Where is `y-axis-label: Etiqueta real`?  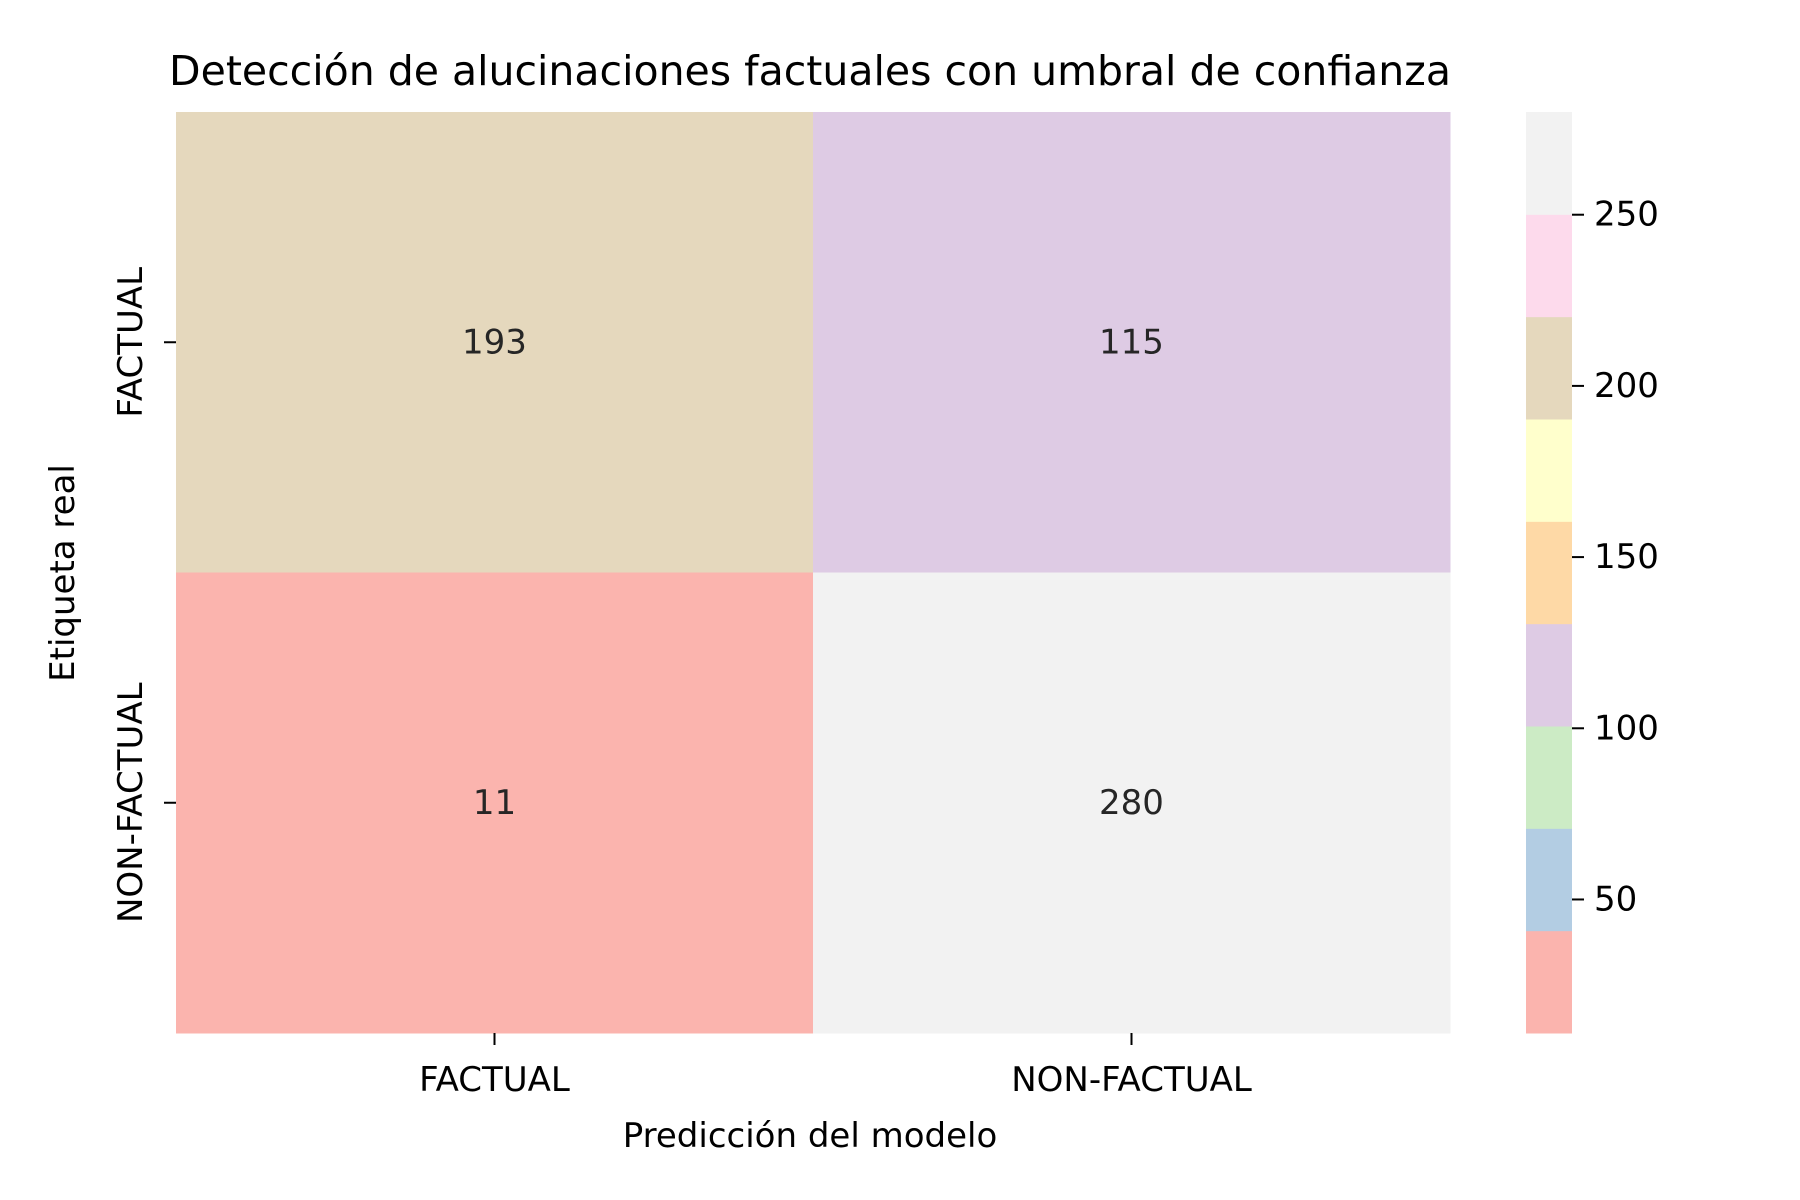 y-axis-label: Etiqueta real is located at coordinates (63, 573).